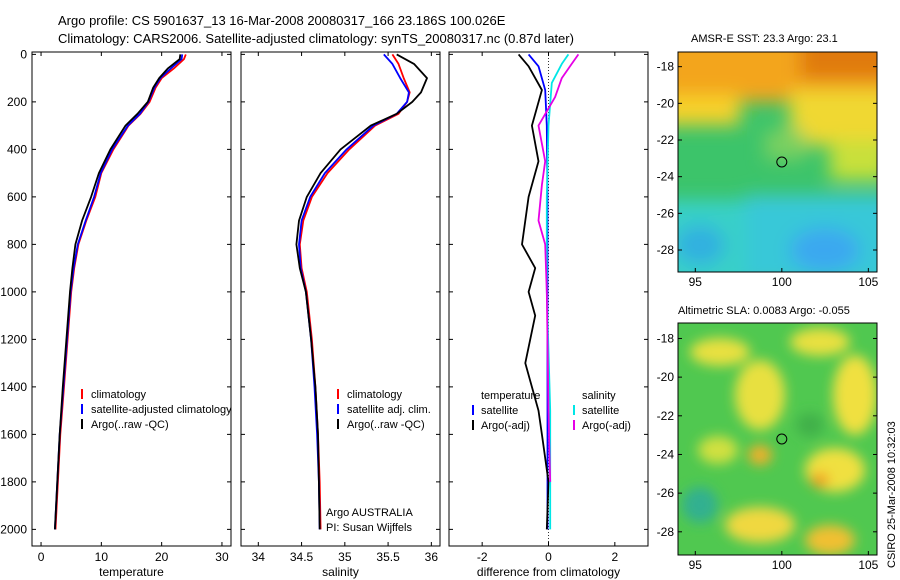  What do you see at coordinates (388, 557) in the screenshot?
I see `x-tick-label: 35.5` at bounding box center [388, 557].